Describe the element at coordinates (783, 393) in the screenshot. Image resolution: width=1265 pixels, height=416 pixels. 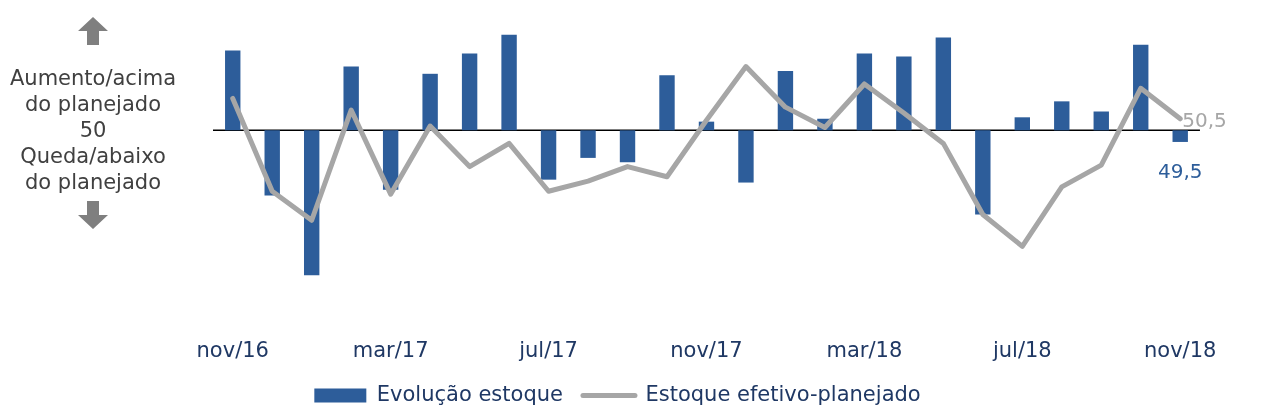
I see `legend-label: Estoque efetivo-planejado` at that location.